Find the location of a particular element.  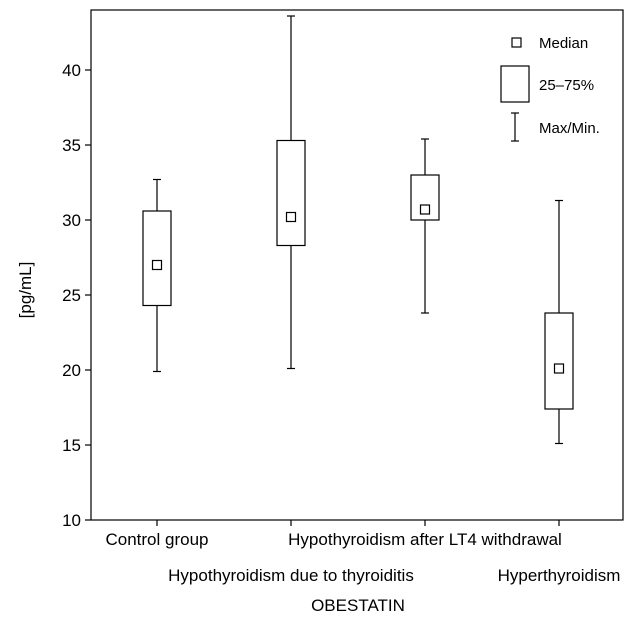

x-category-label: Hypothyroidism due to thyroiditis is located at coordinates (291, 575).